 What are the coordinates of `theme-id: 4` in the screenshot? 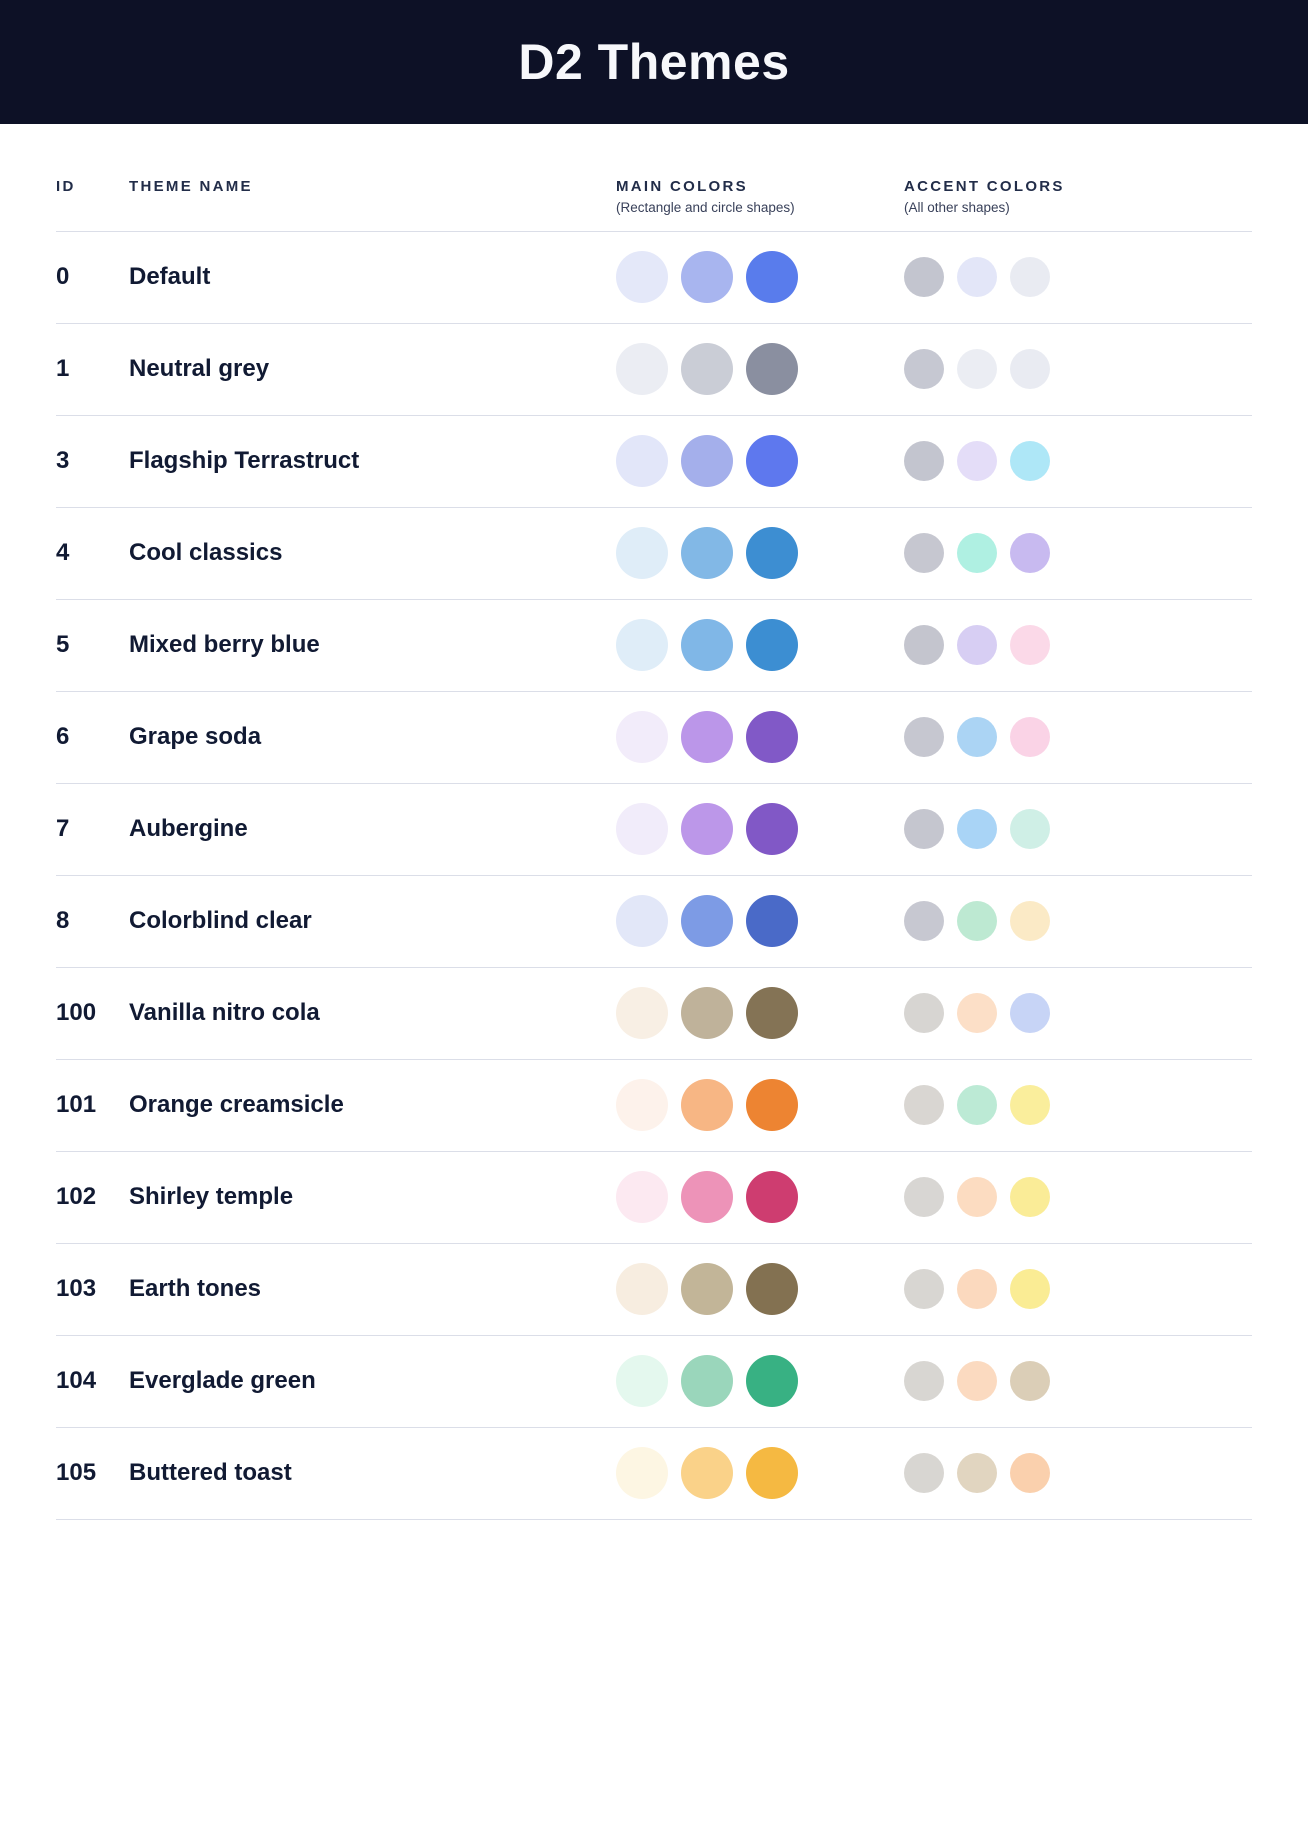 It's located at (63, 553).